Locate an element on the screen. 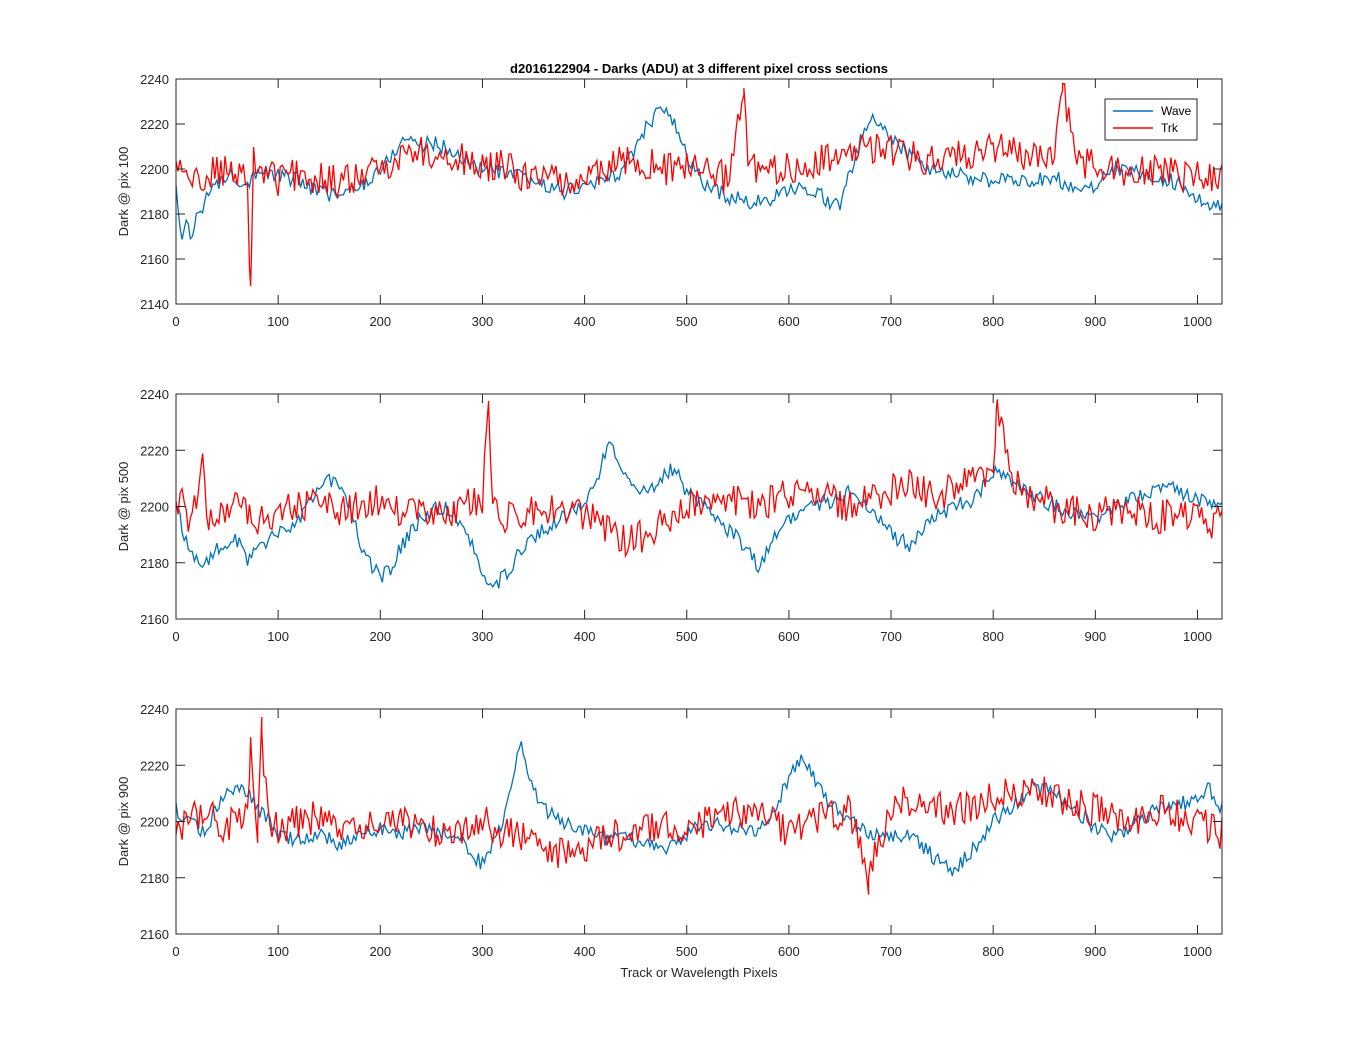 This screenshot has width=1350, height=1050. y-axis-label: Dark @ pix 900 is located at coordinates (123, 822).